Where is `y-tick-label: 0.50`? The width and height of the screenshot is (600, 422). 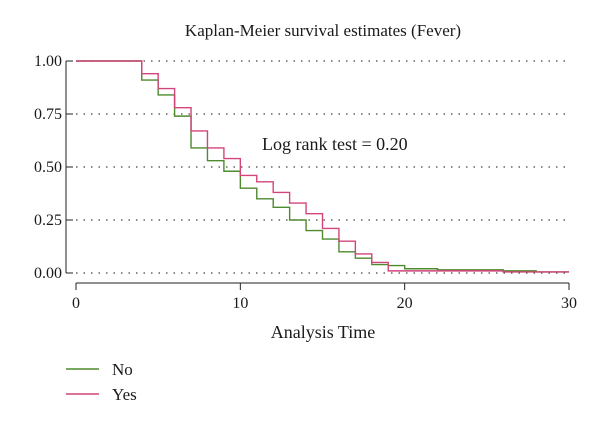
y-tick-label: 0.50 is located at coordinates (48, 167).